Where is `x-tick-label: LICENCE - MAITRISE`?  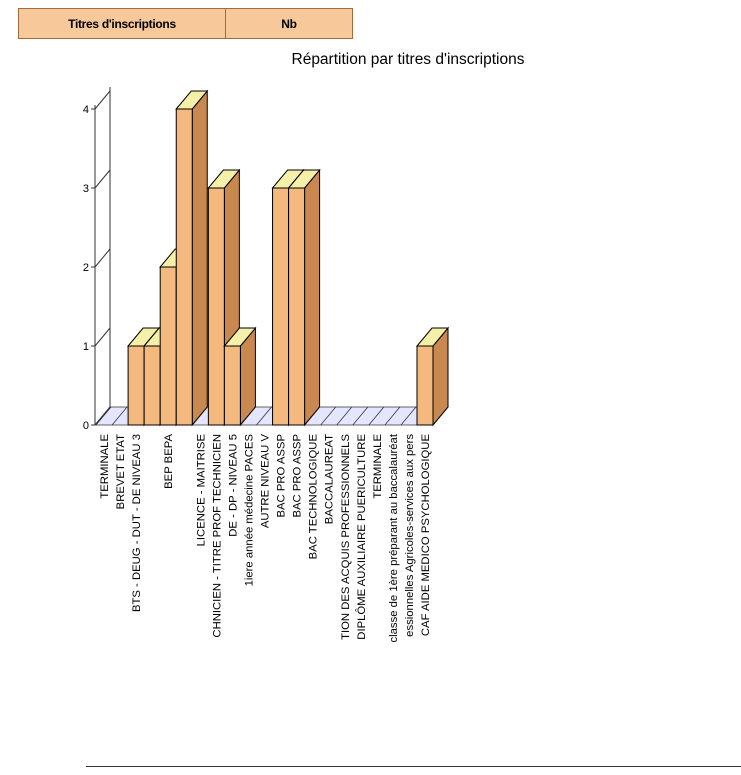 x-tick-label: LICENCE - MAITRISE is located at coordinates (201, 490).